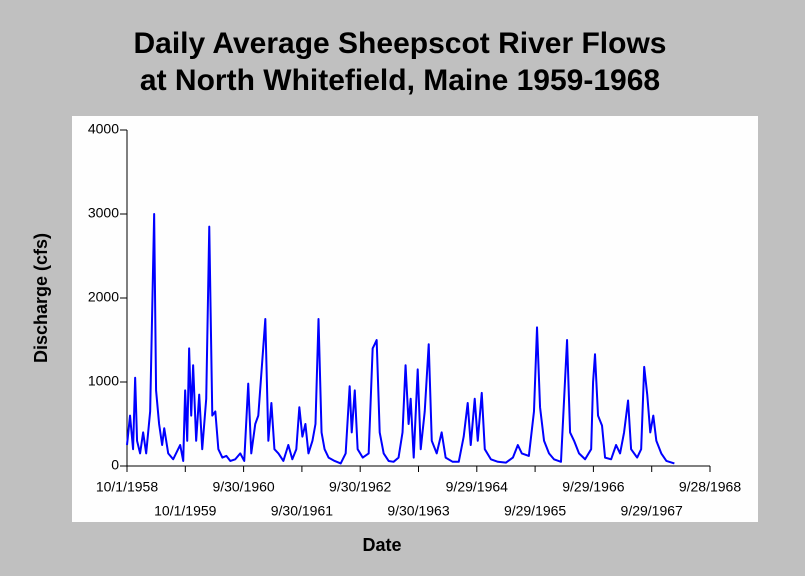 The width and height of the screenshot is (805, 576). What do you see at coordinates (535, 511) in the screenshot?
I see `x-tick-label: 9/29/1965` at bounding box center [535, 511].